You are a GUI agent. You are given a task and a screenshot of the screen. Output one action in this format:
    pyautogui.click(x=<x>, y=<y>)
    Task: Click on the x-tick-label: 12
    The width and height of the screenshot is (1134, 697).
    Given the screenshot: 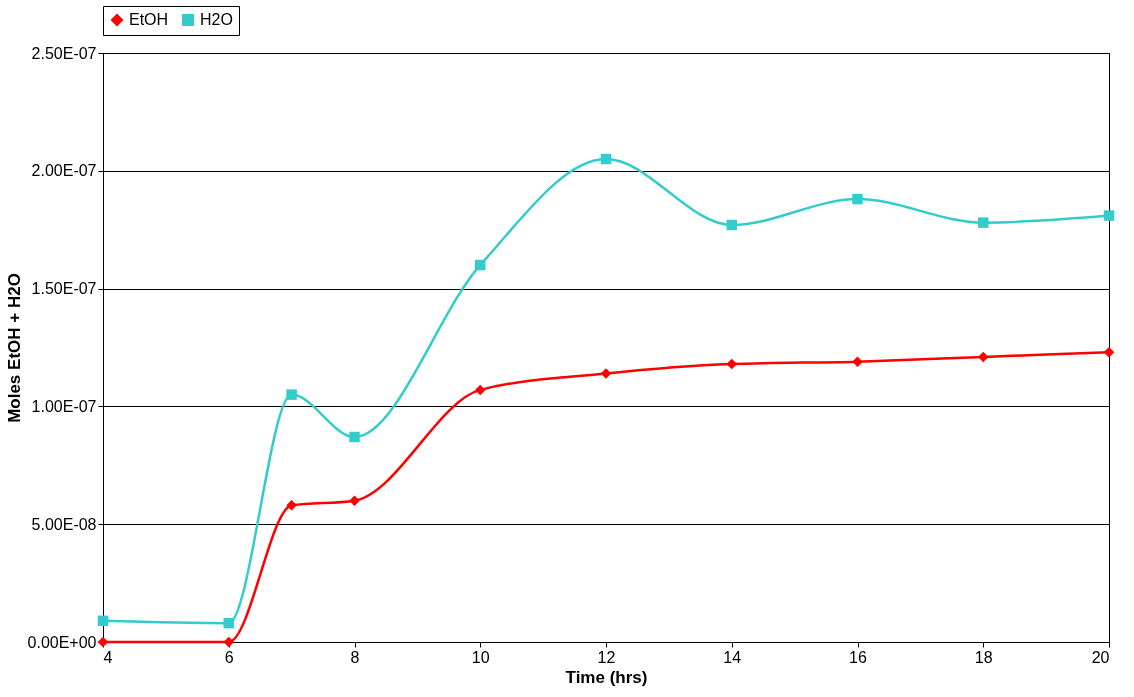 What is the action you would take?
    pyautogui.click(x=606, y=657)
    